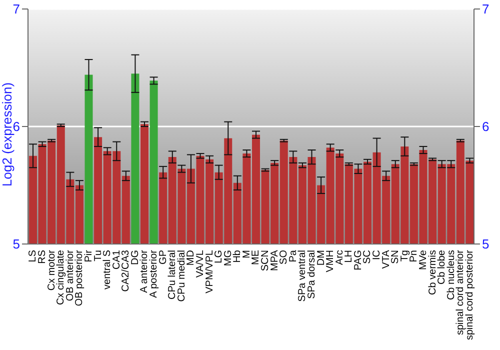 This screenshot has height=350, width=500. What do you see at coordinates (486, 9) in the screenshot?
I see `y2-tick-label: 7` at bounding box center [486, 9].